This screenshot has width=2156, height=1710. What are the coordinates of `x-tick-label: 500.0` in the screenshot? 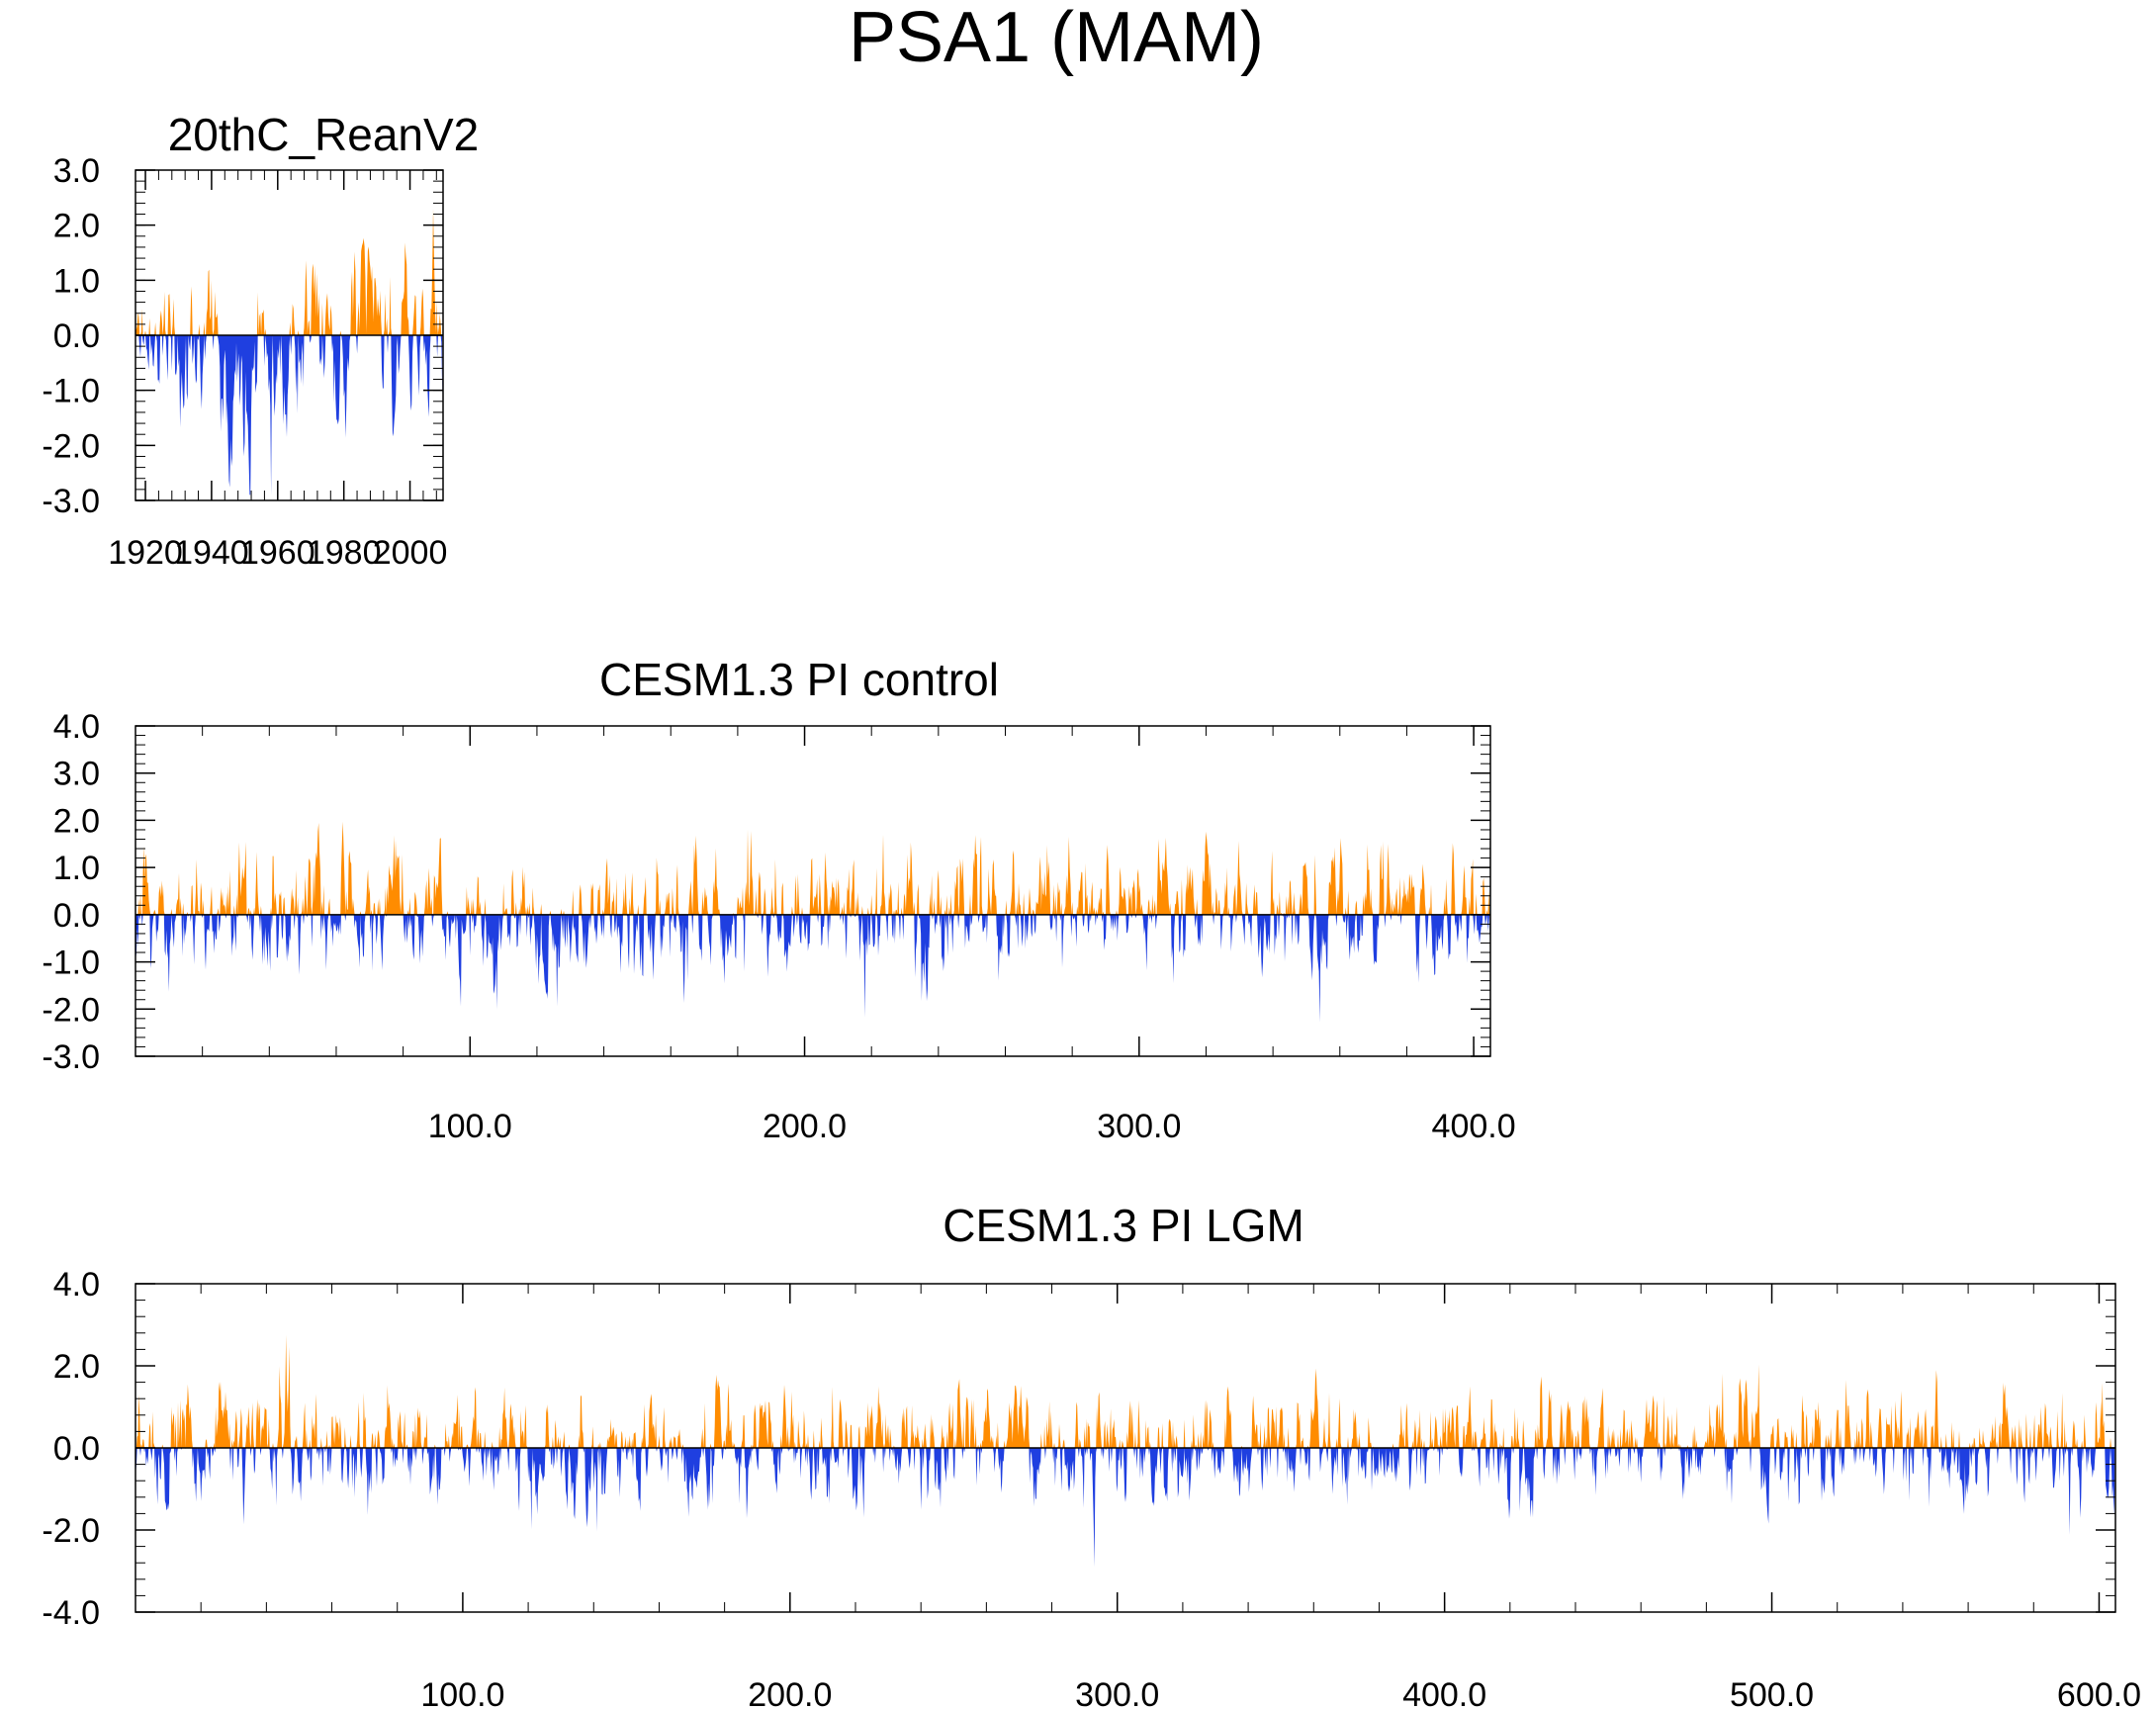 It's located at (1772, 1693).